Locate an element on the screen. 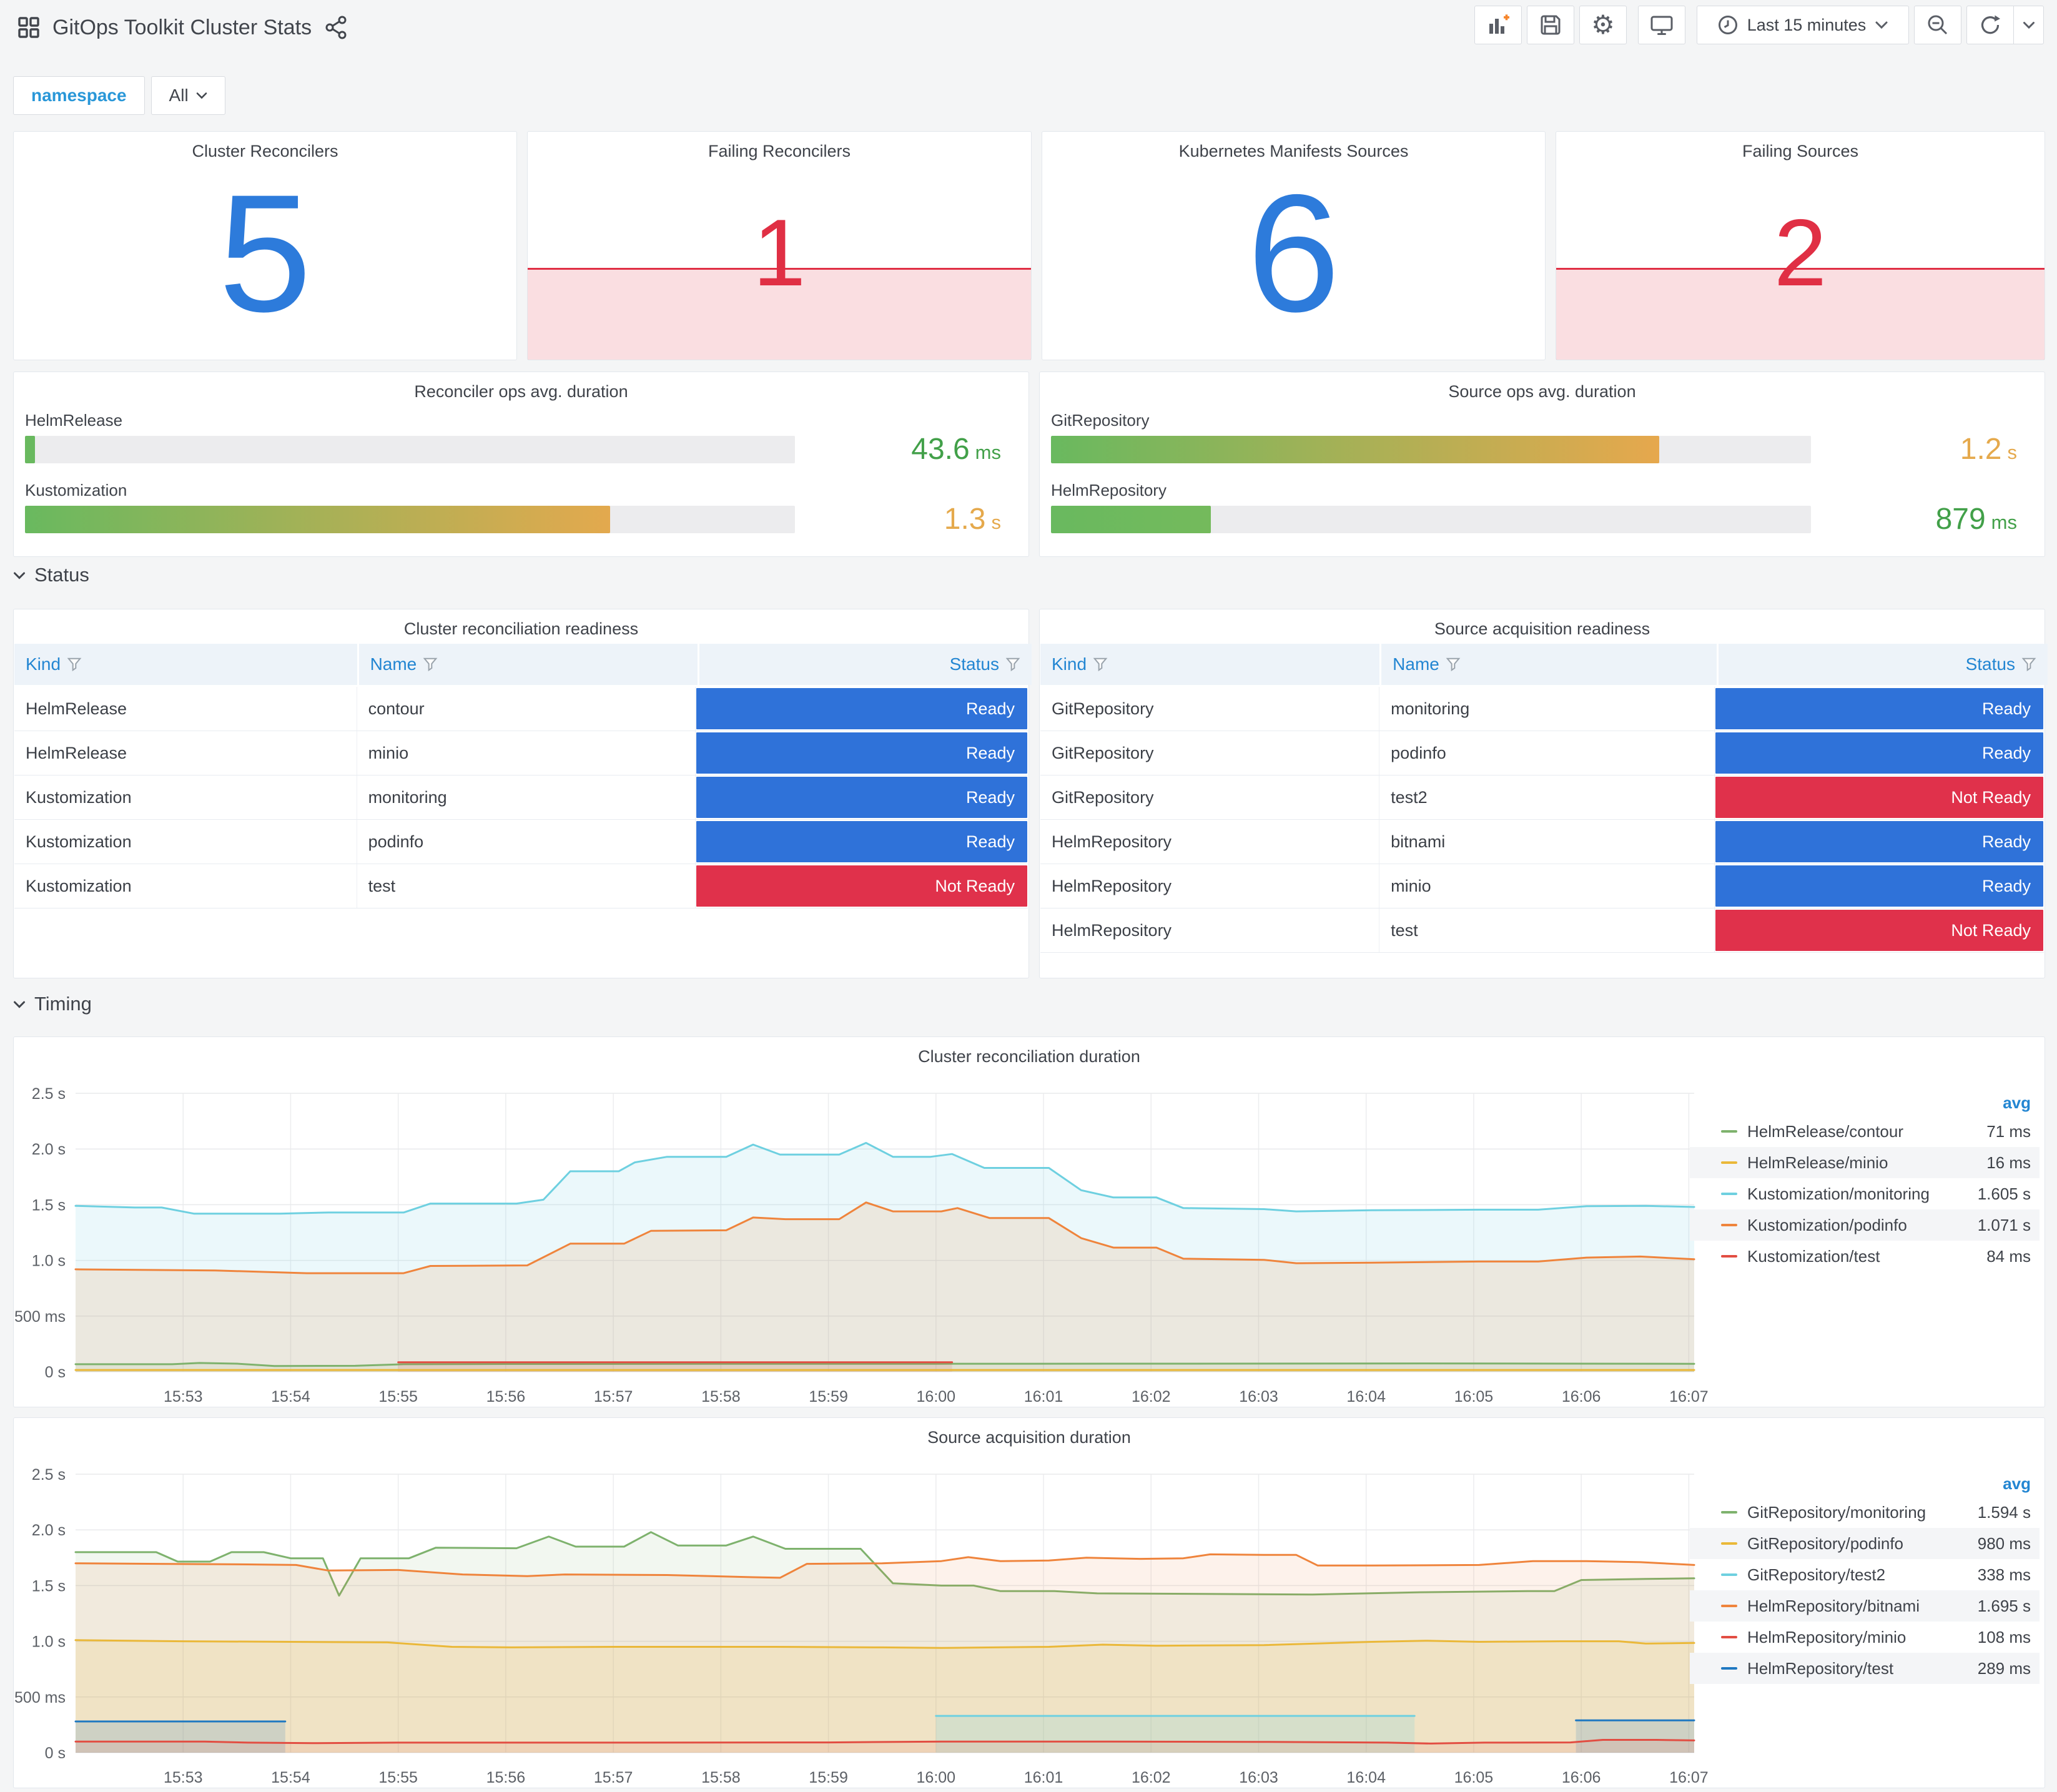 The width and height of the screenshot is (2057, 1792). svg-text: 15:54 is located at coordinates (290, 1777).